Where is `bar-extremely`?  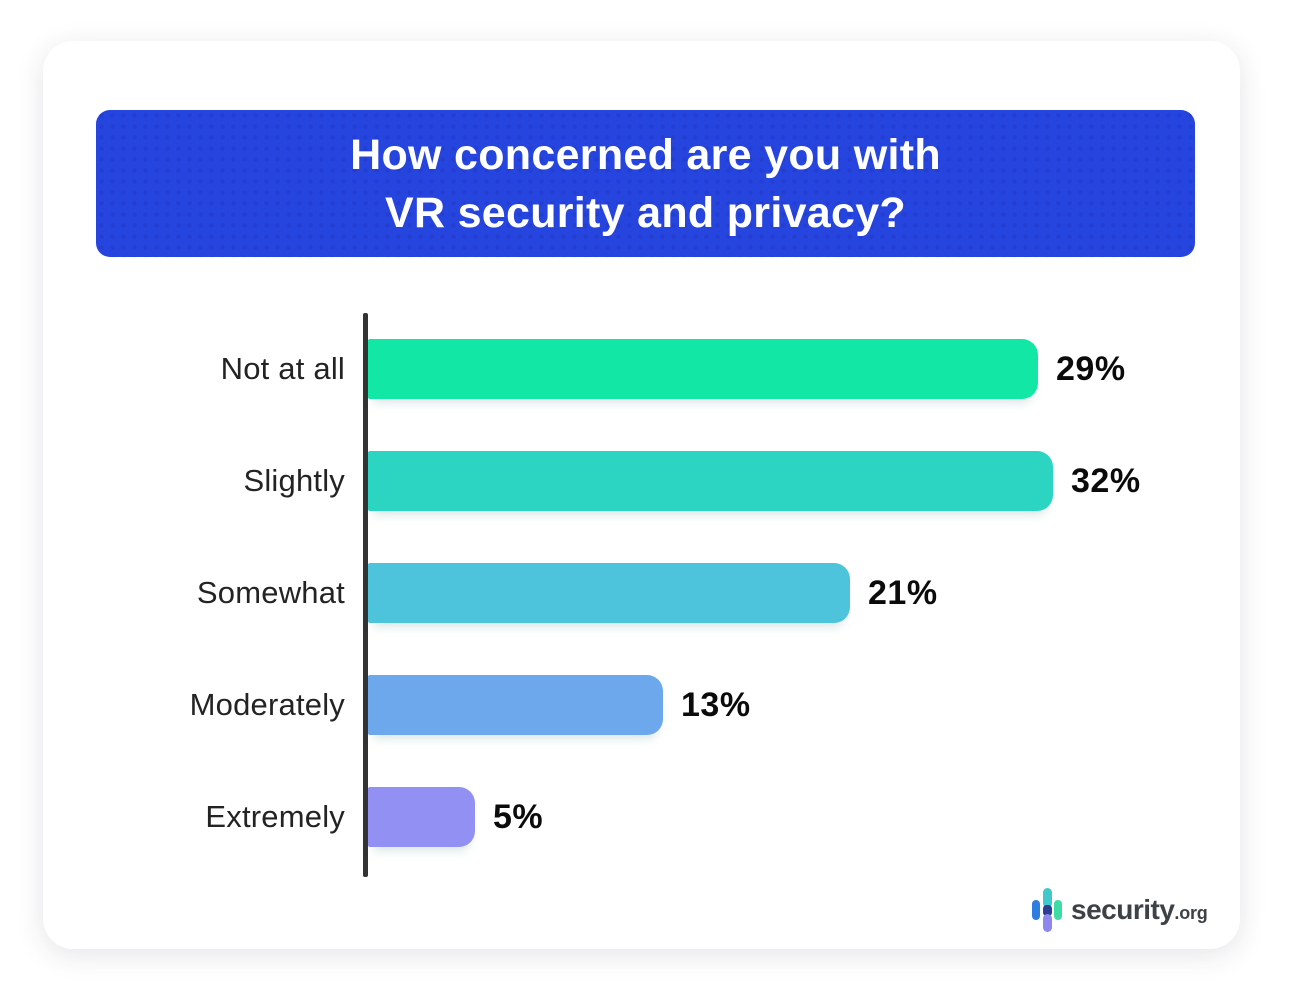
bar-extremely is located at coordinates (421, 817).